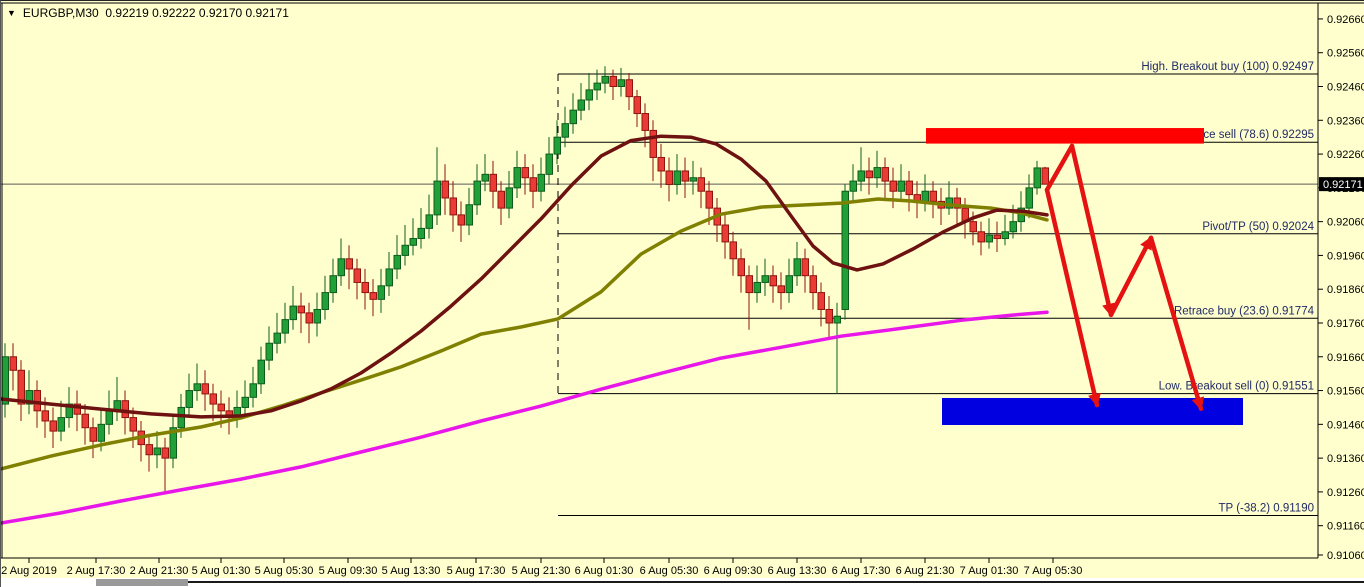  What do you see at coordinates (1345, 358) in the screenshot?
I see `price-tick-label: 0.91660` at bounding box center [1345, 358].